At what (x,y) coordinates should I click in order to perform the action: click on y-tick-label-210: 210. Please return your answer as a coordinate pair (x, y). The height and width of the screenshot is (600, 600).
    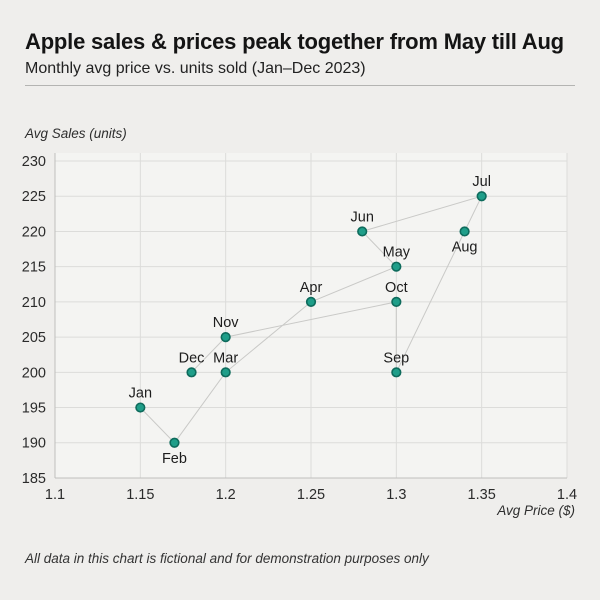
    Looking at the image, I should click on (34, 303).